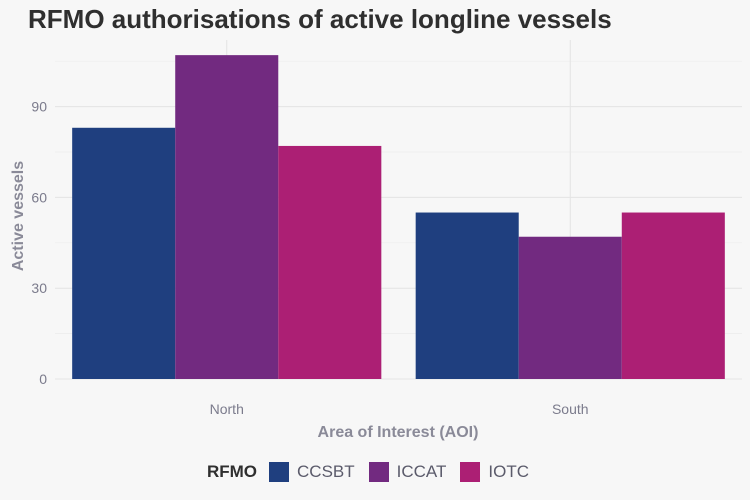 Image resolution: width=750 pixels, height=500 pixels. Describe the element at coordinates (18, 216) in the screenshot. I see `y-axis-title: Active vessels` at that location.